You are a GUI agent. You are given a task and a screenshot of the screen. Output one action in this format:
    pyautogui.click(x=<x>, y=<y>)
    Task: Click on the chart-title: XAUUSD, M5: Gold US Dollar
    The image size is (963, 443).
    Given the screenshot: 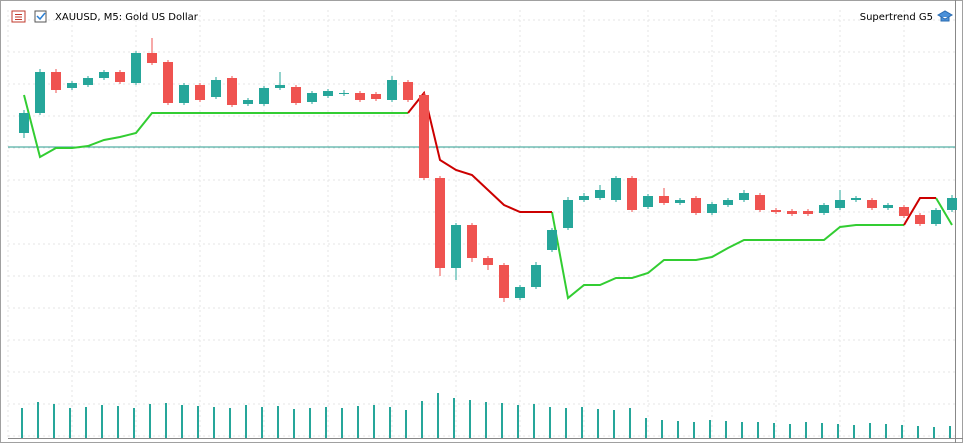 What is the action you would take?
    pyautogui.click(x=127, y=17)
    